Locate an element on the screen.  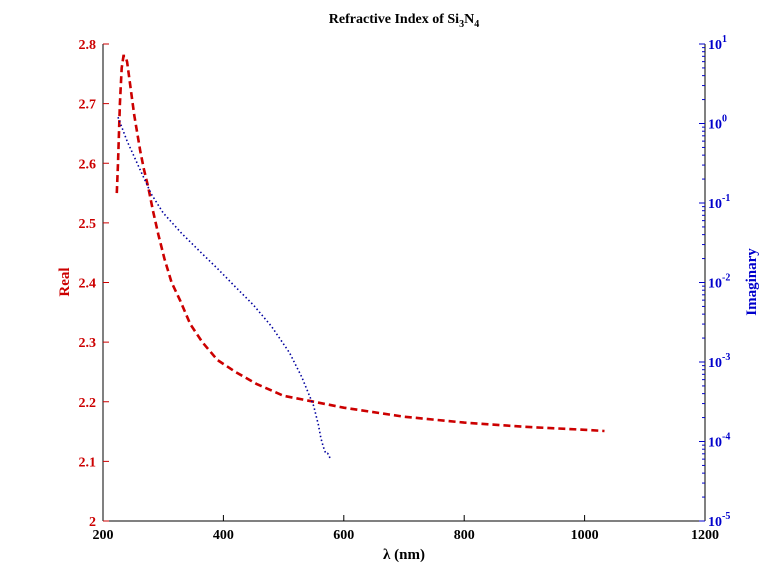
chart-title: Refractive Index of Si3N4 is located at coordinates (404, 21).